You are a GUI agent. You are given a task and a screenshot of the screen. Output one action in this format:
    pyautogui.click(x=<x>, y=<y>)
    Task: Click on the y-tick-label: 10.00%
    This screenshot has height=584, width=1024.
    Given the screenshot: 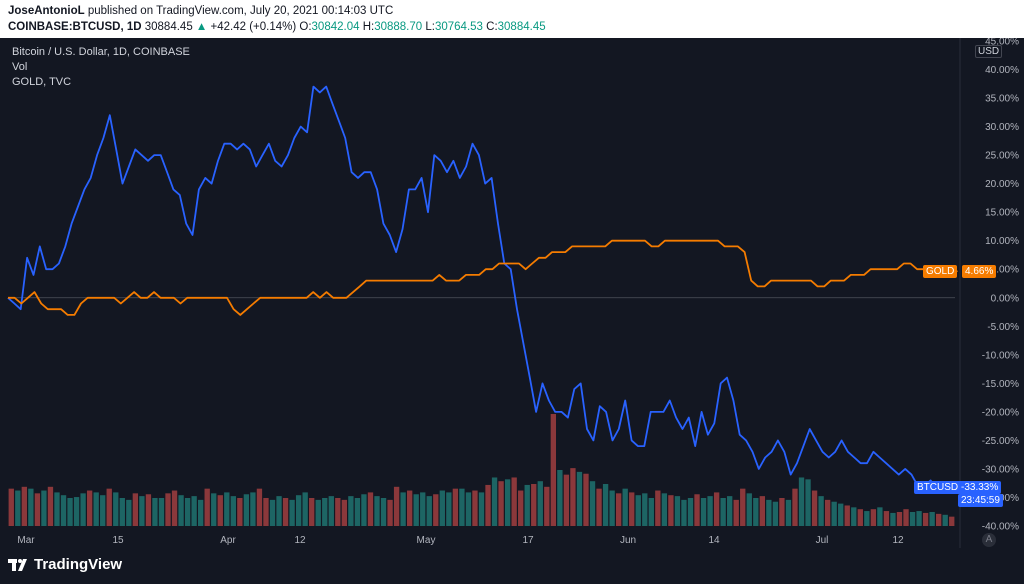 What is the action you would take?
    pyautogui.click(x=1002, y=241)
    